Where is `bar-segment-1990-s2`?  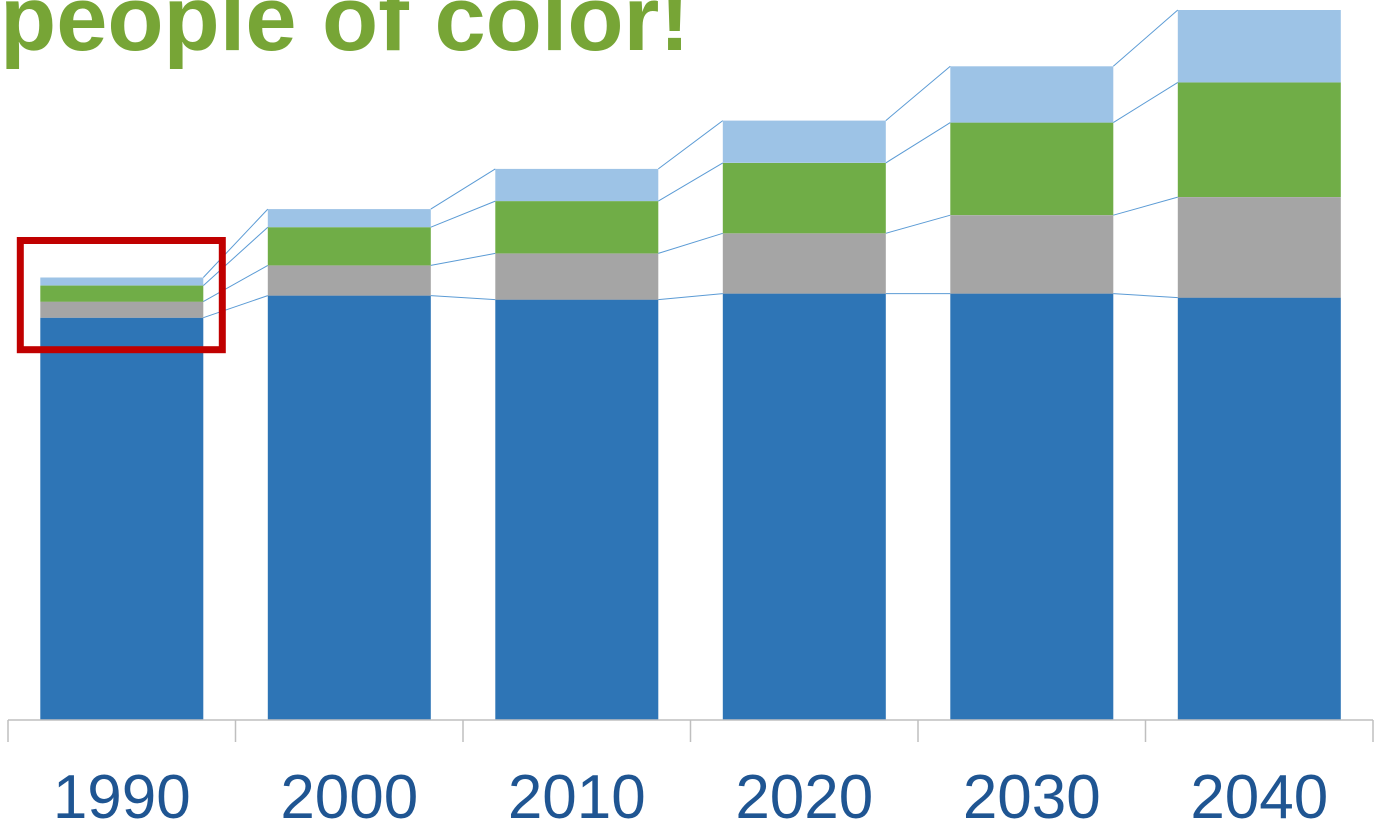
bar-segment-1990-s2 is located at coordinates (122, 293).